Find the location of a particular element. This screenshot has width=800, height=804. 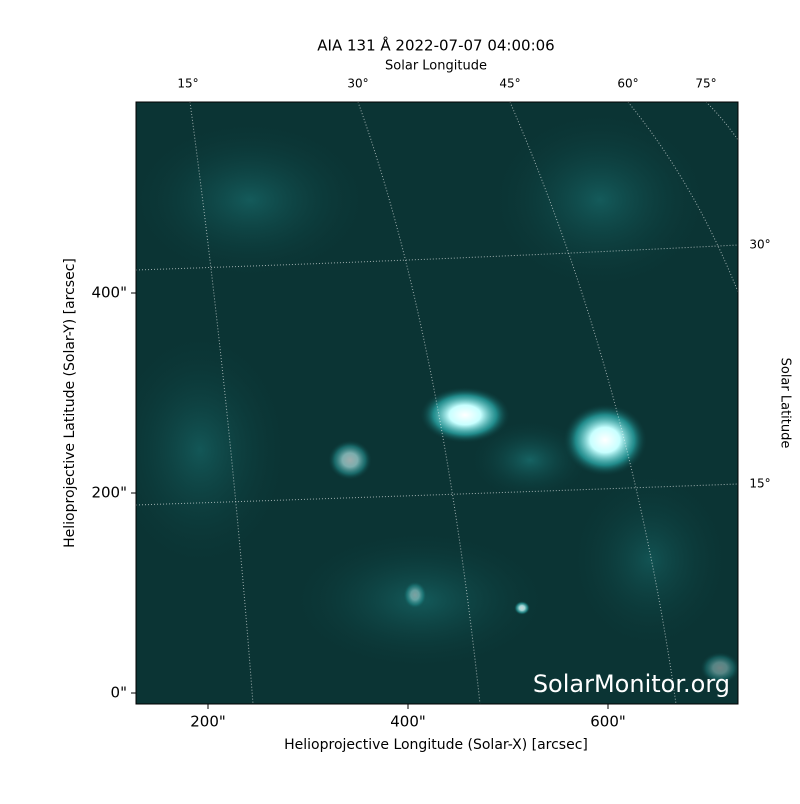

right-axis-label: Solar Latitude is located at coordinates (785, 403).